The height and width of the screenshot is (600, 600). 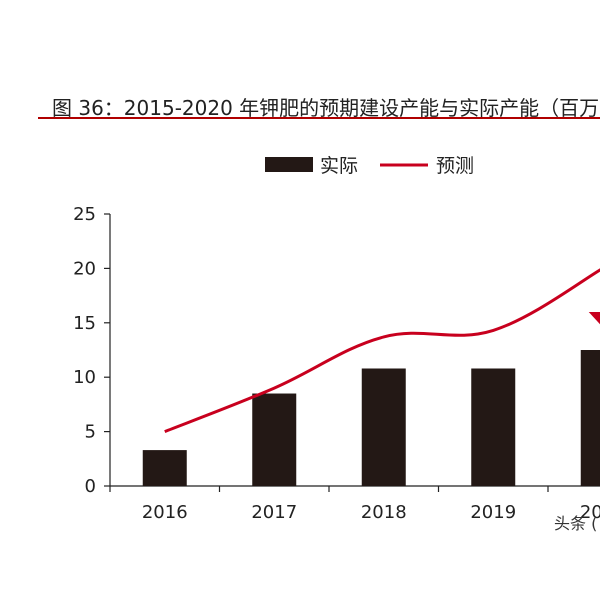 I want to click on bar-2018, so click(x=383, y=427).